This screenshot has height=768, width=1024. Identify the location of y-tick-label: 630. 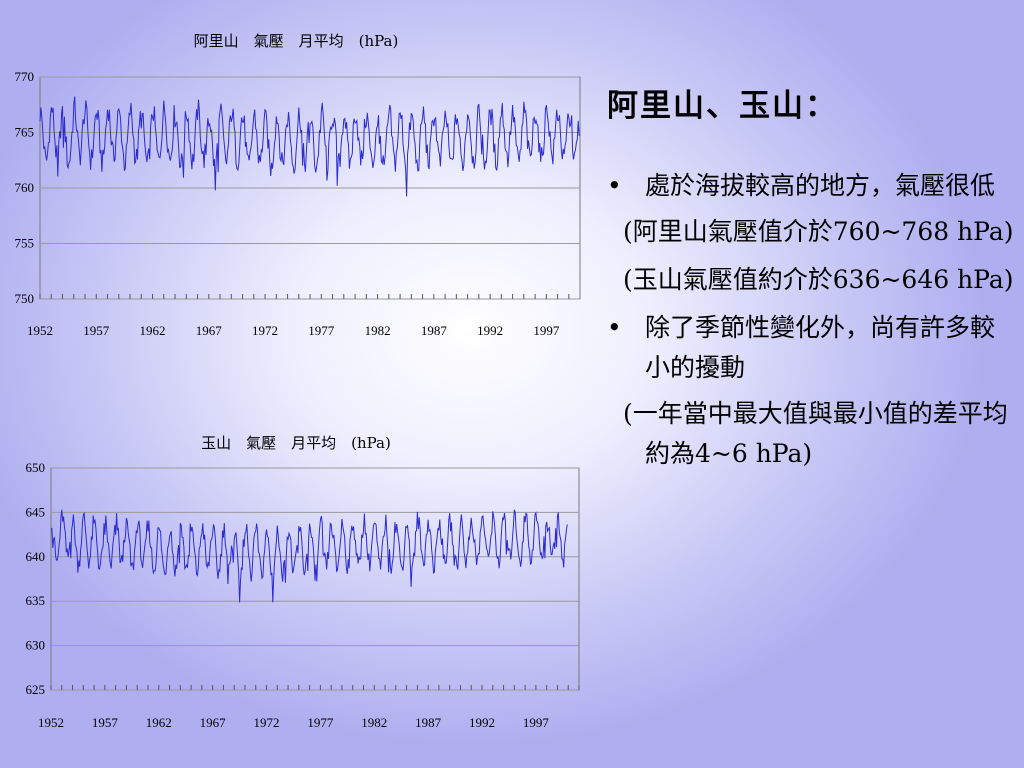
(36, 645).